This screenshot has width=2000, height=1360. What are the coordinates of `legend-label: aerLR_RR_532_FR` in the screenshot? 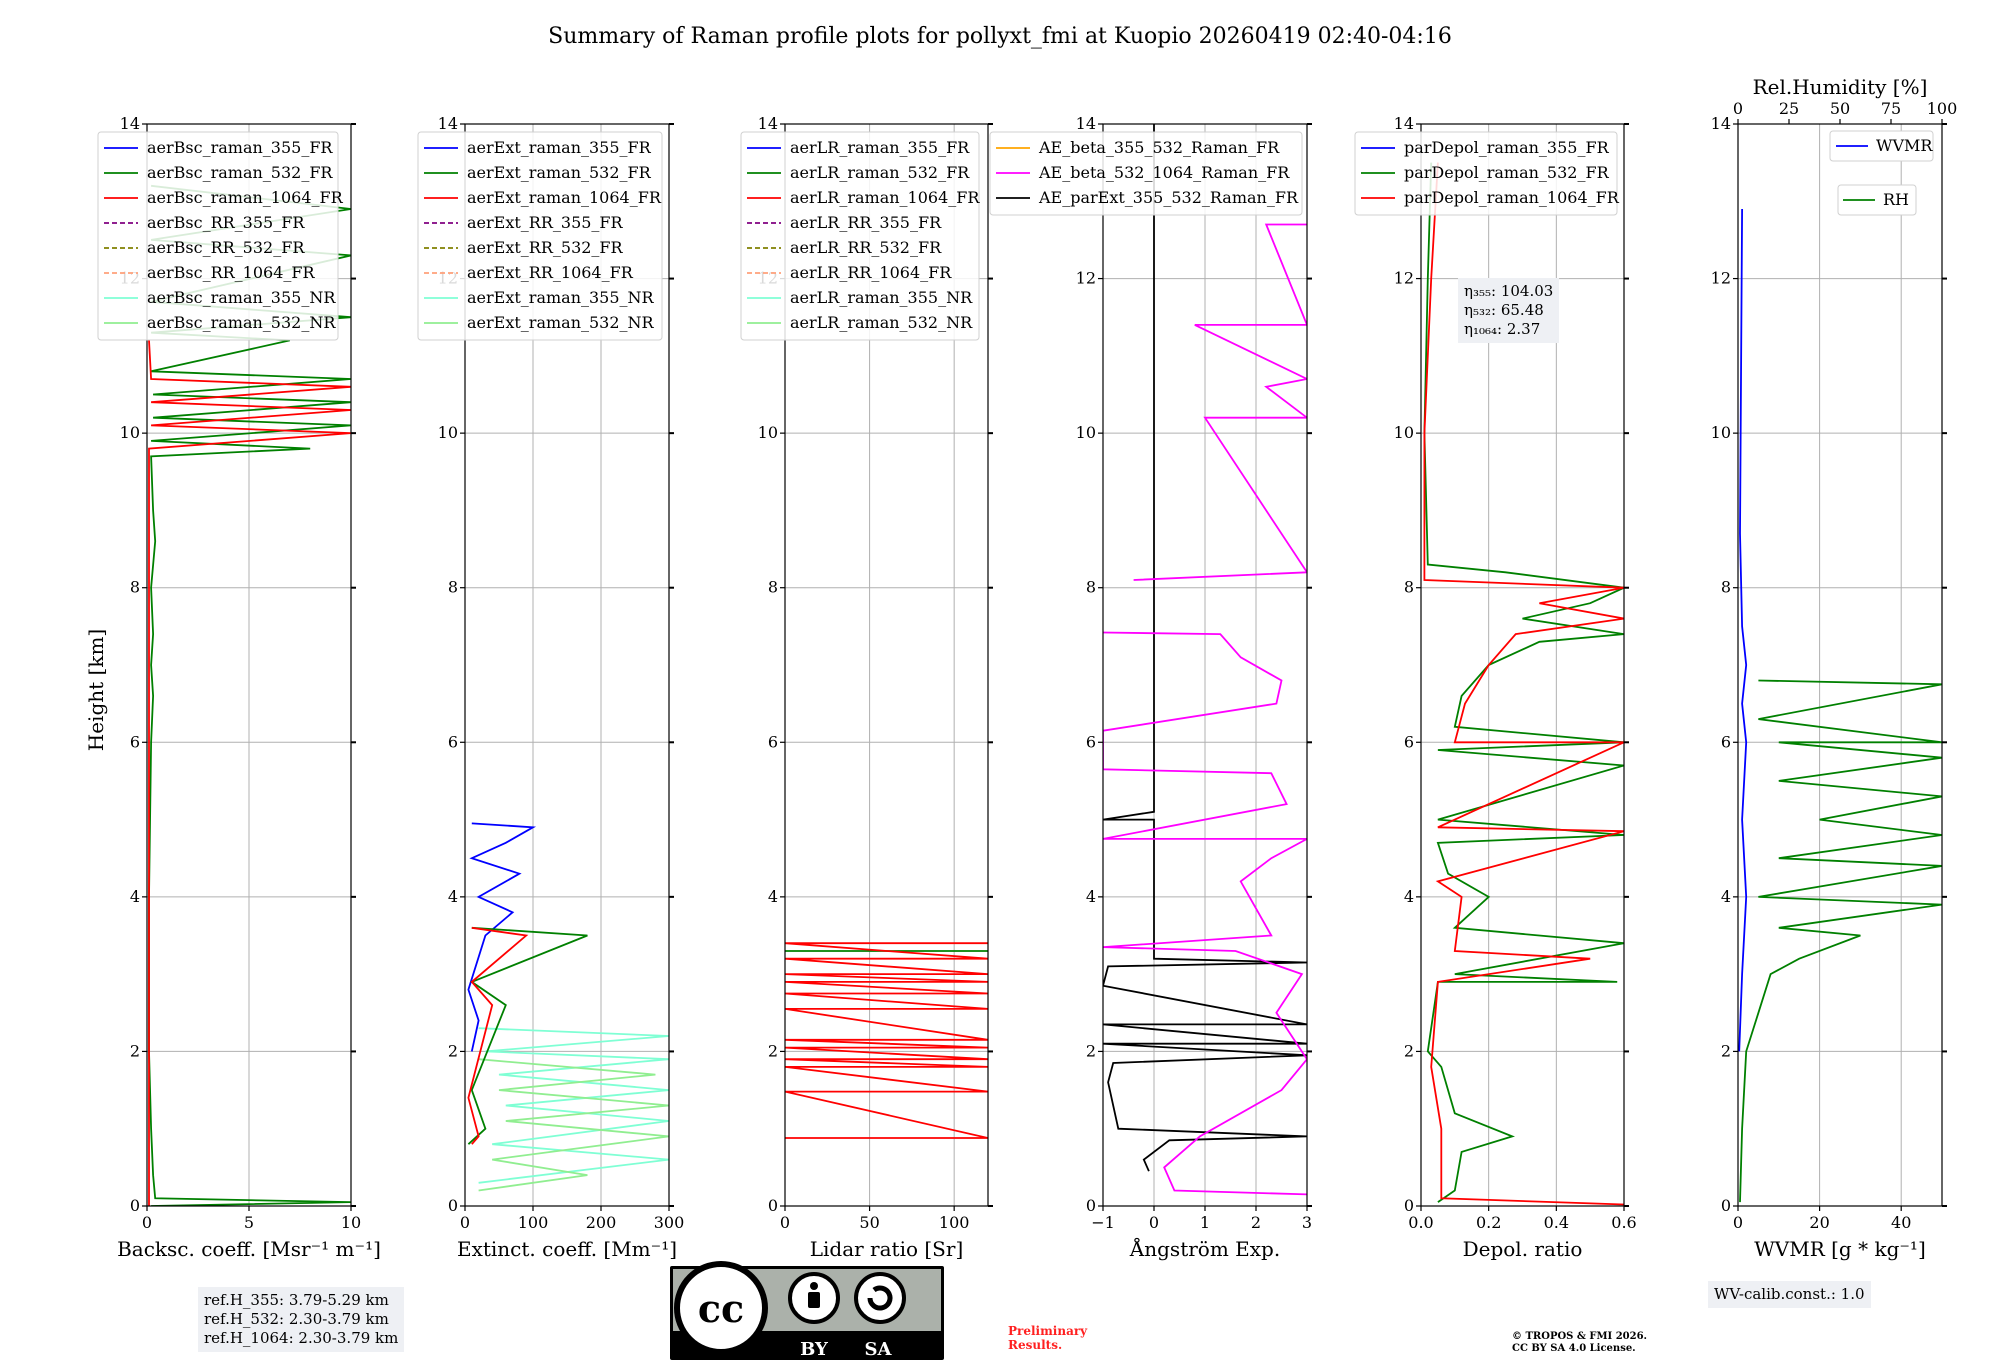 It's located at (866, 247).